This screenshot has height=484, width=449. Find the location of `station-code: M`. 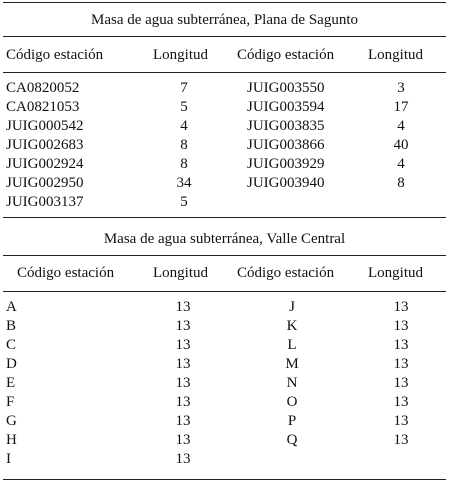

station-code: M is located at coordinates (292, 364).